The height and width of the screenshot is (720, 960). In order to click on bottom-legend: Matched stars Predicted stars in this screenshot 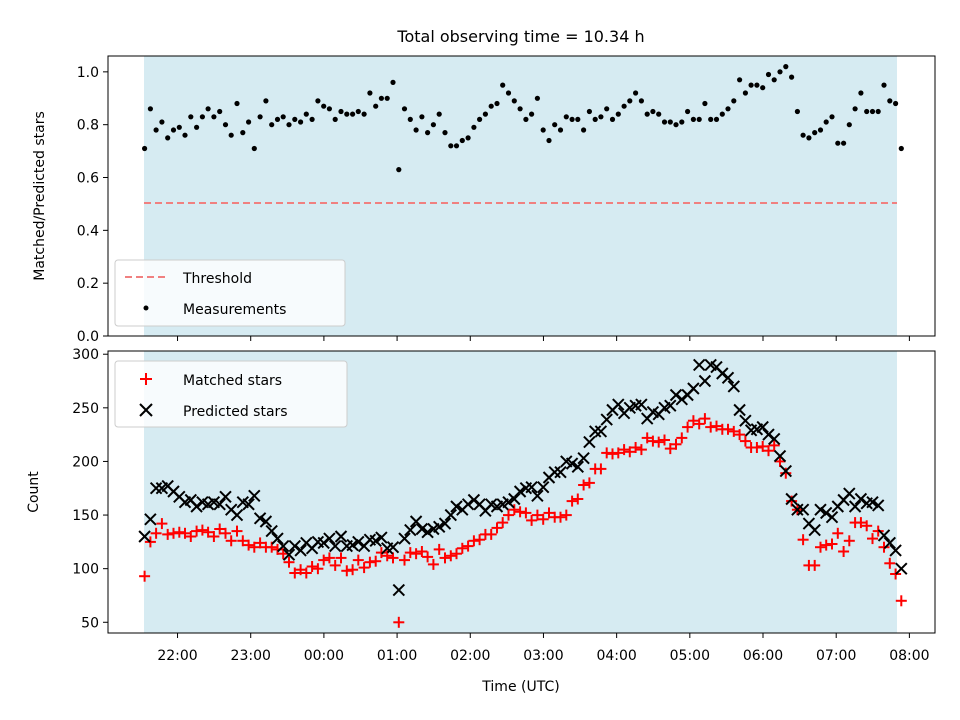, I will do `click(231, 394)`.